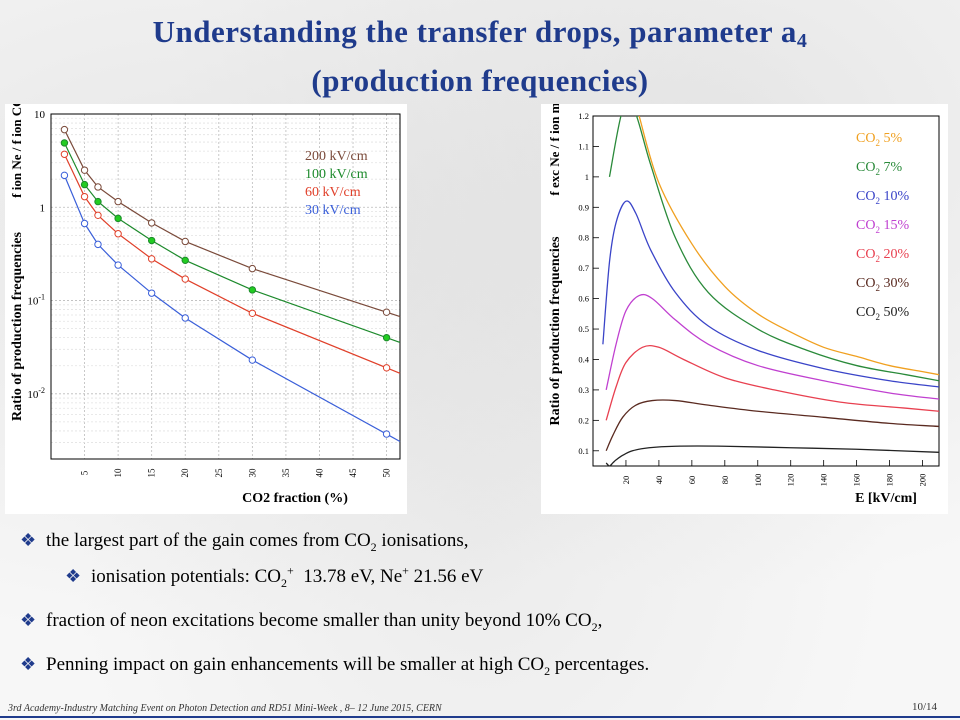 This screenshot has width=960, height=720. What do you see at coordinates (583, 268) in the screenshot?
I see `y-tick-label: 0.7` at bounding box center [583, 268].